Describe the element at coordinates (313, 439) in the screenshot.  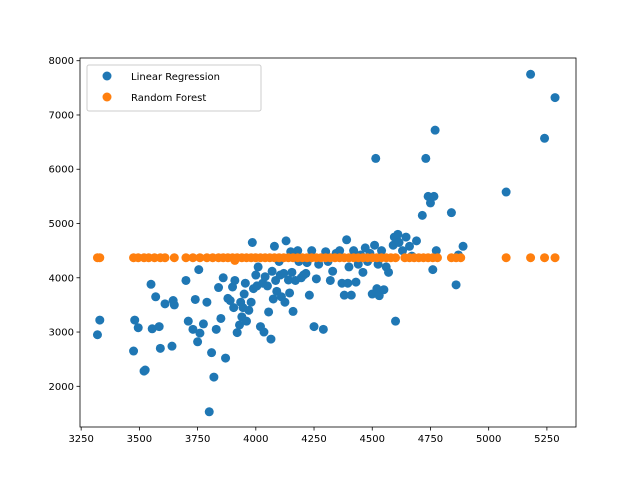
I see `x-tick-label: 4250` at that location.